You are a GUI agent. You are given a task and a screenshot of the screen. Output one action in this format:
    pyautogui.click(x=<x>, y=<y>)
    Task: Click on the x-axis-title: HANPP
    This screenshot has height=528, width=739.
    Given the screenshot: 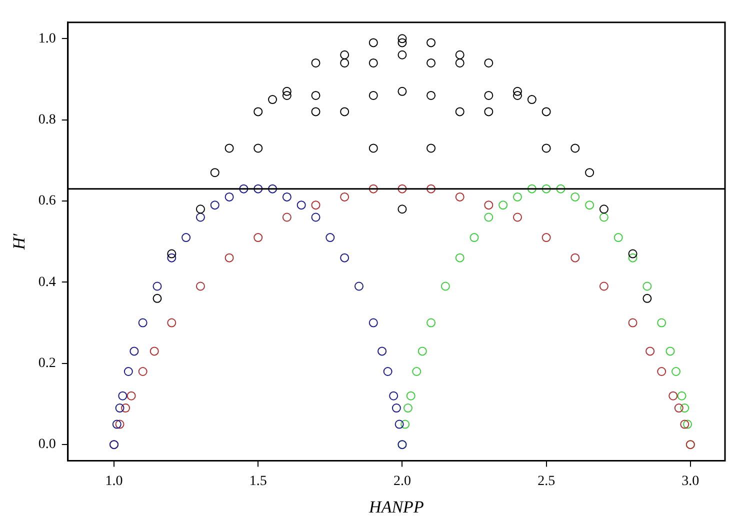 What is the action you would take?
    pyautogui.click(x=396, y=506)
    